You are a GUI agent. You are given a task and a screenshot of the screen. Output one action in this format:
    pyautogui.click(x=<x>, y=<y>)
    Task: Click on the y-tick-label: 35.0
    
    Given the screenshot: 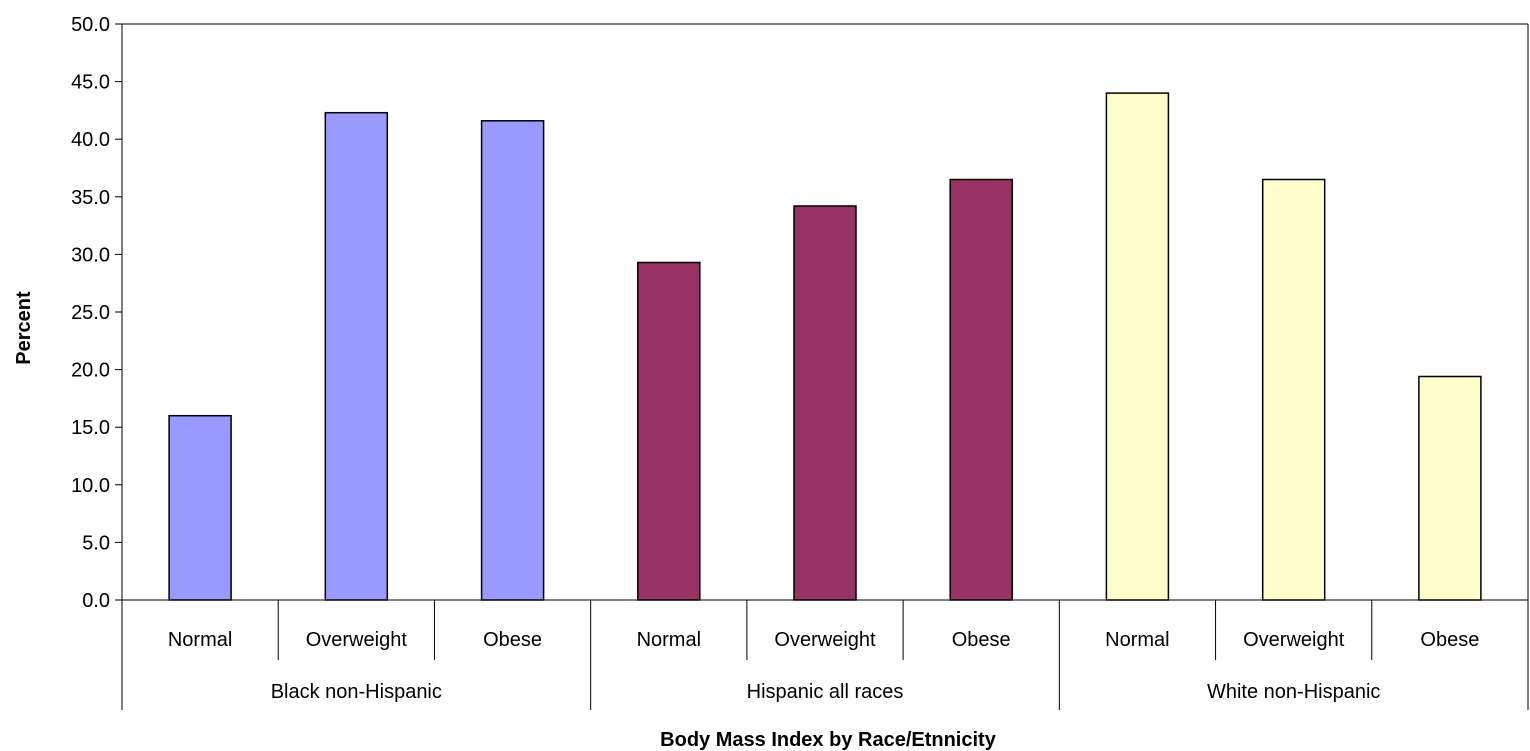 What is the action you would take?
    pyautogui.click(x=90, y=198)
    